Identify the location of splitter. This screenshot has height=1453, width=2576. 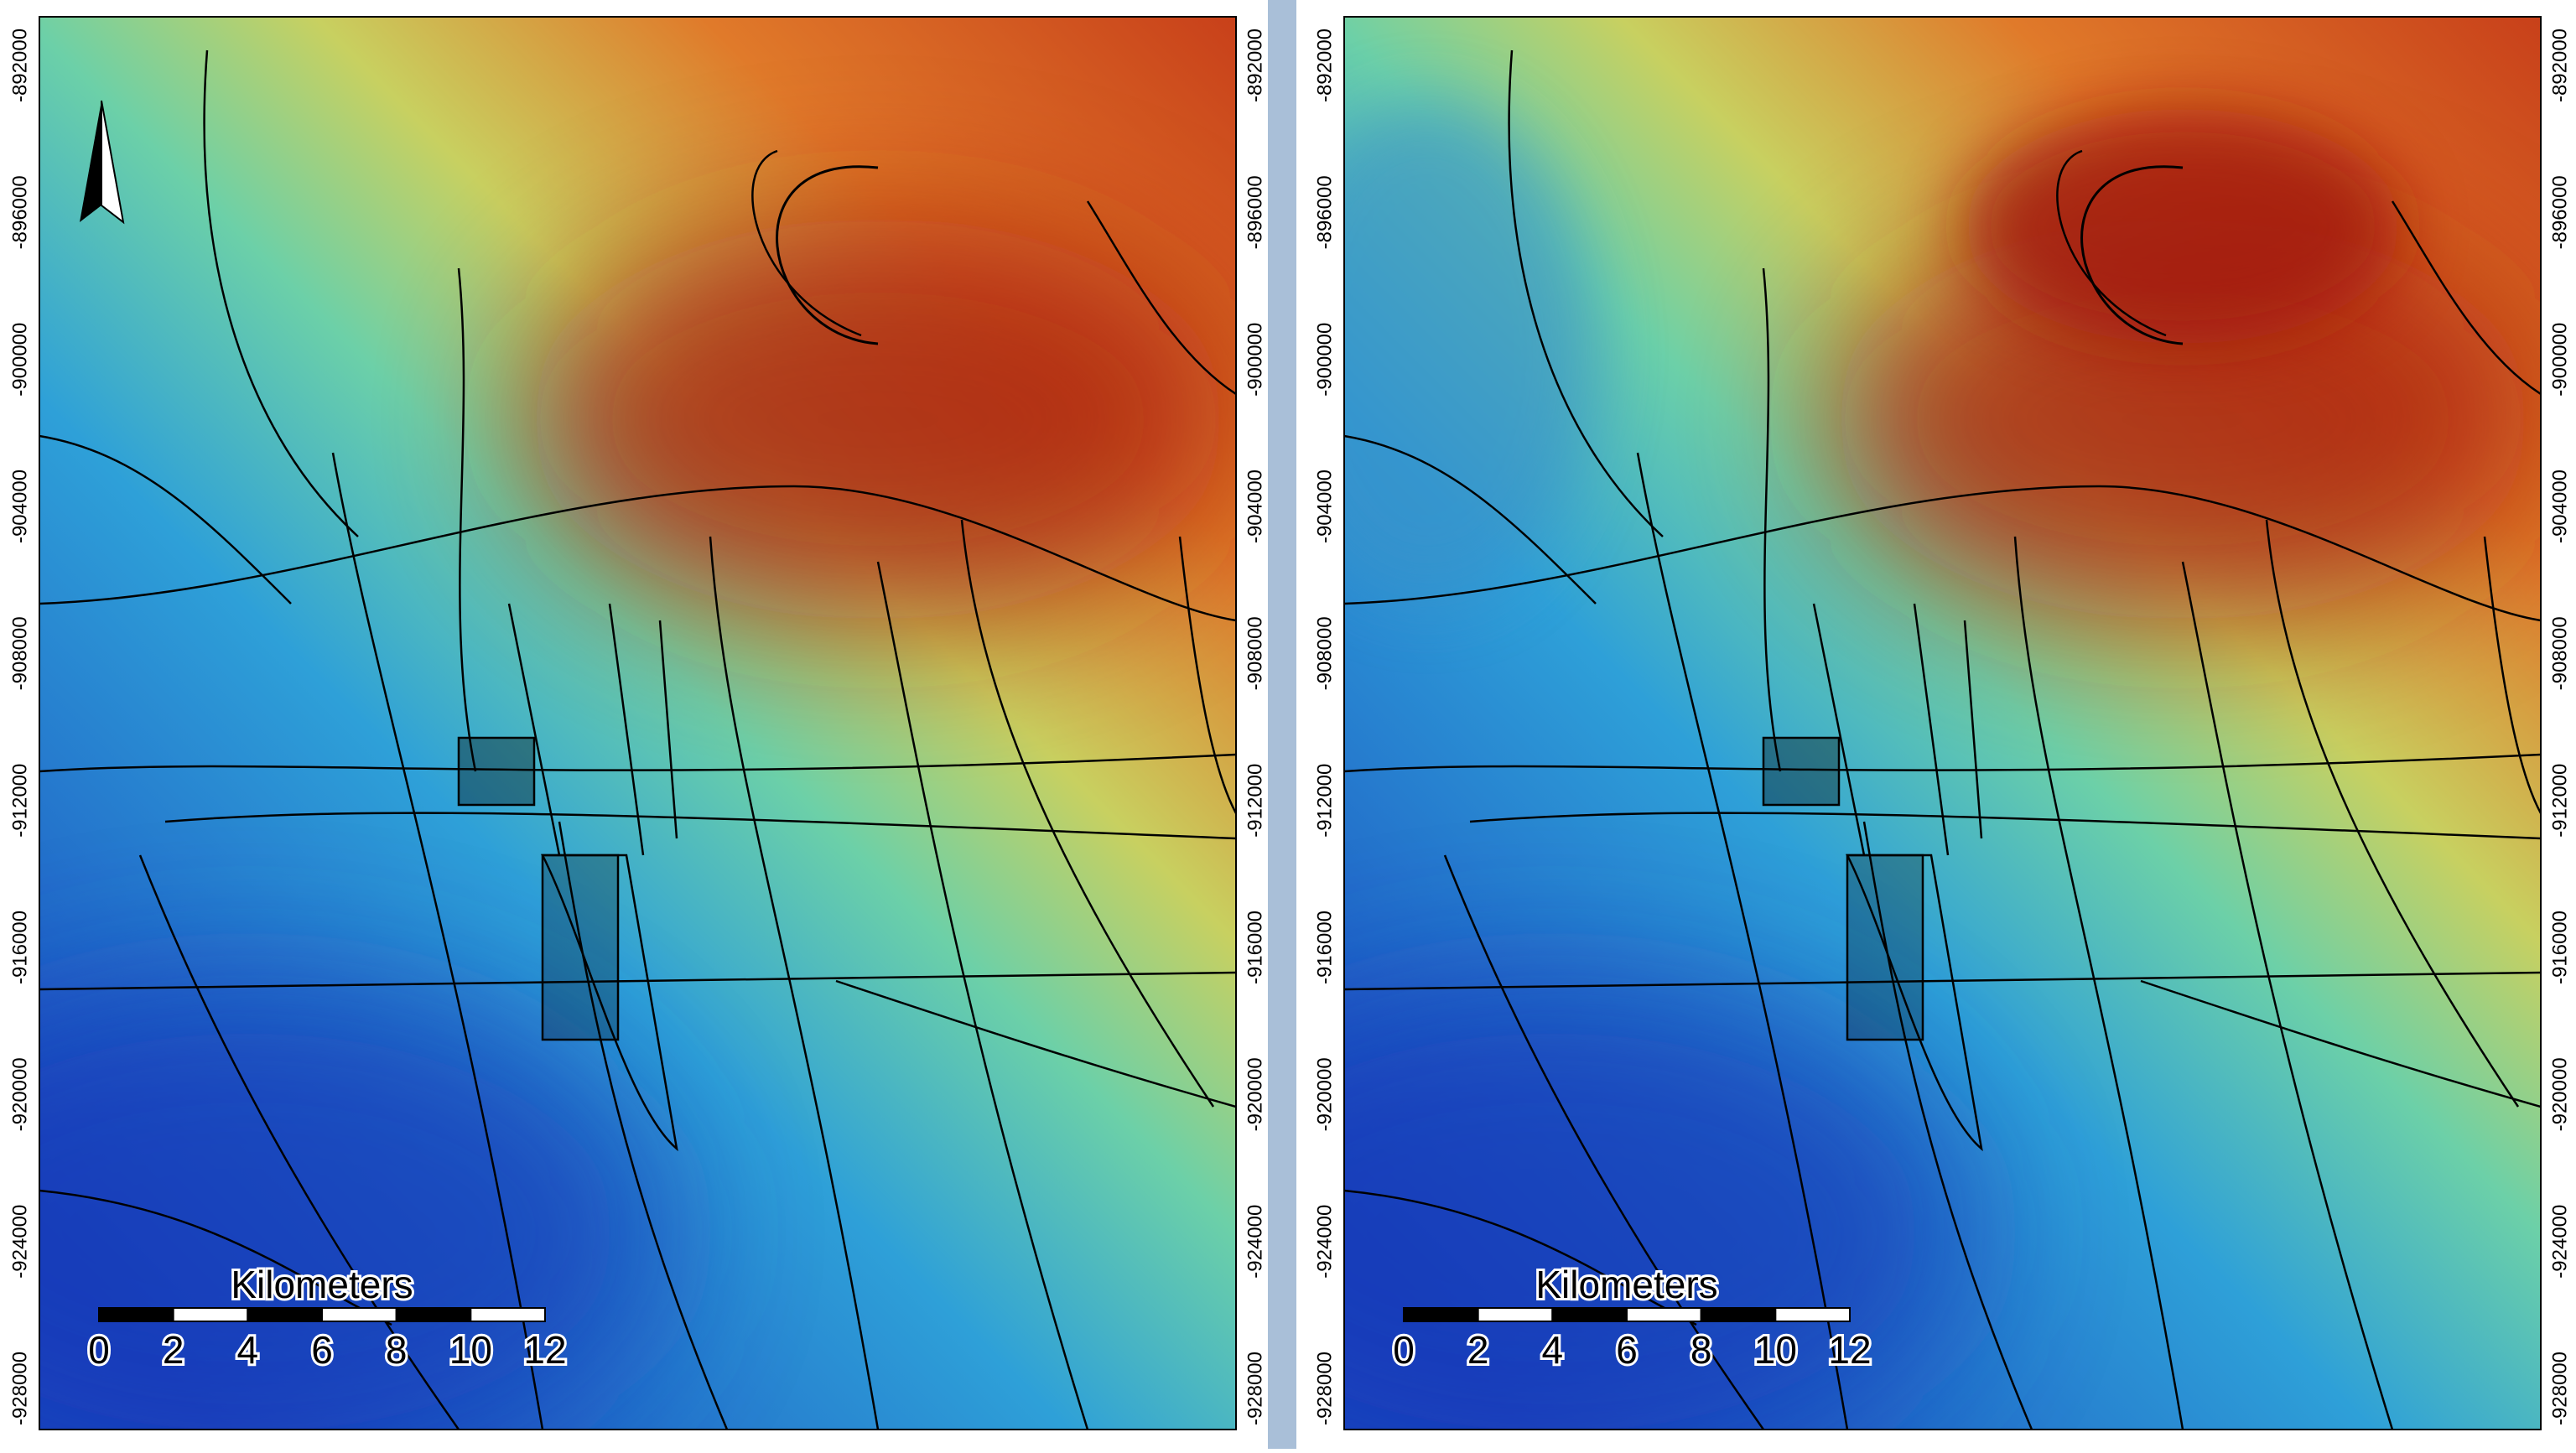
(1282, 724).